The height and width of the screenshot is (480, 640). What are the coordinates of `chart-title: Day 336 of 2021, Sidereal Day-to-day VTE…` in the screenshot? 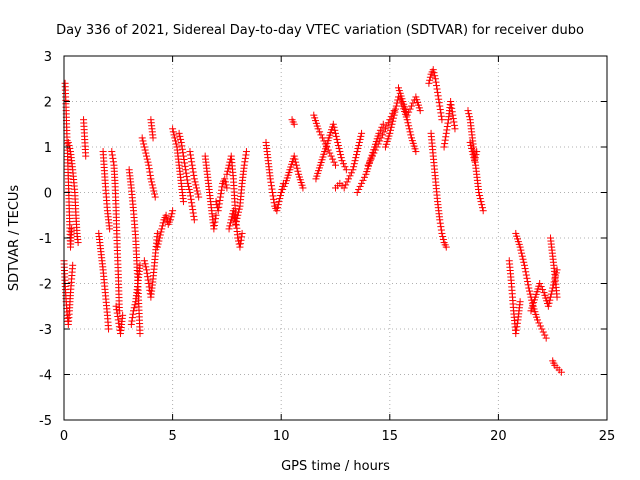 It's located at (320, 30).